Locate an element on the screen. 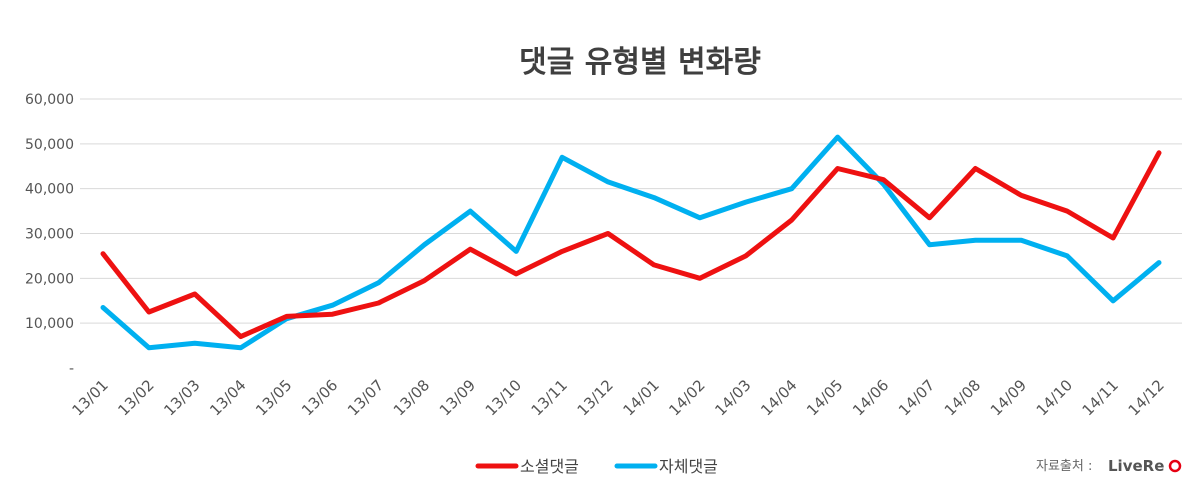 The height and width of the screenshot is (497, 1204). x-tick-label: 13/08 is located at coordinates (411, 397).